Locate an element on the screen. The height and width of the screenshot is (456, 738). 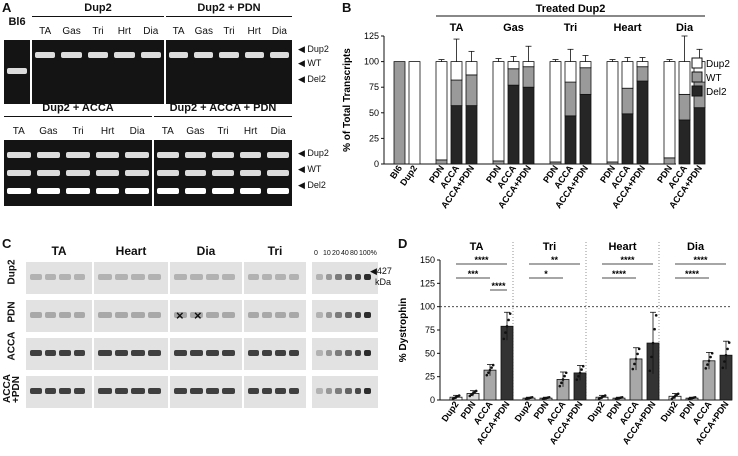
b-group-label: Heart is located at coordinates (627, 28).